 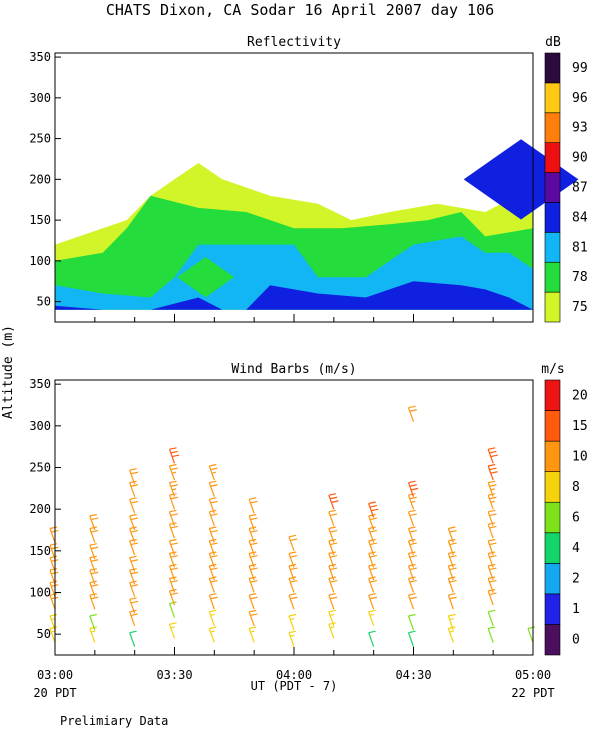 I want to click on colorbar-label: 1, so click(x=576, y=609).